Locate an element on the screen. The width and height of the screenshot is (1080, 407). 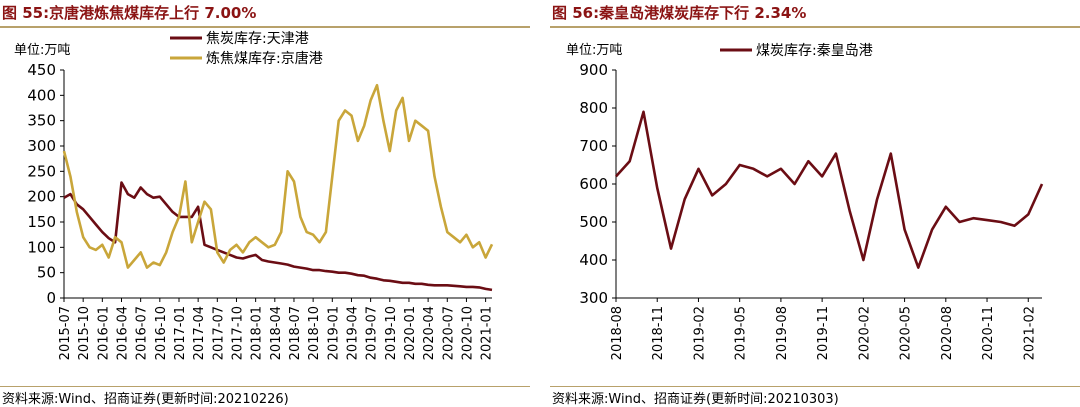
y-tick-label: 100 is located at coordinates (41, 247).